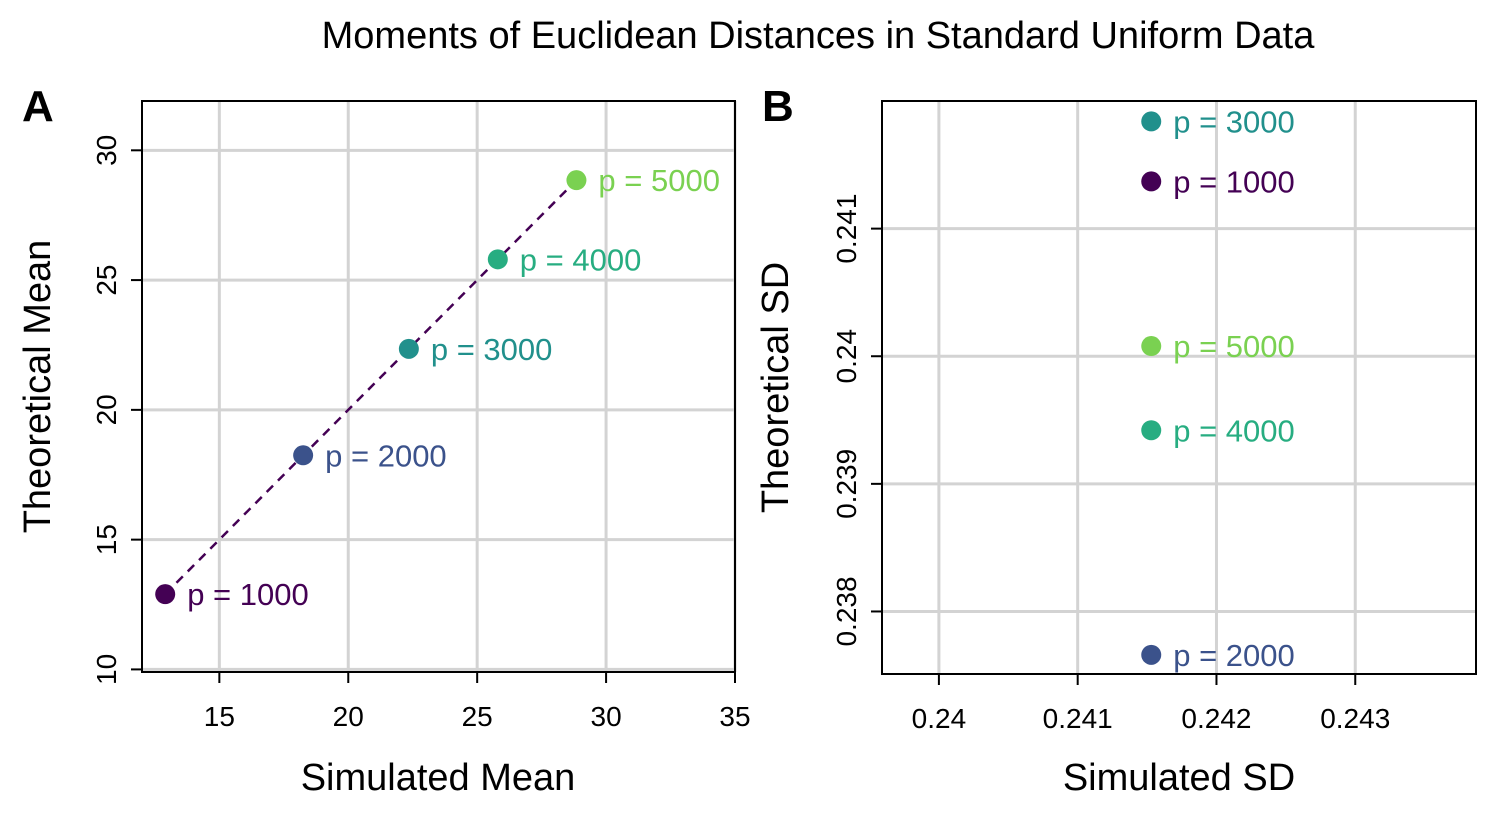  What do you see at coordinates (348, 716) in the screenshot?
I see `x-tick-label: 20` at bounding box center [348, 716].